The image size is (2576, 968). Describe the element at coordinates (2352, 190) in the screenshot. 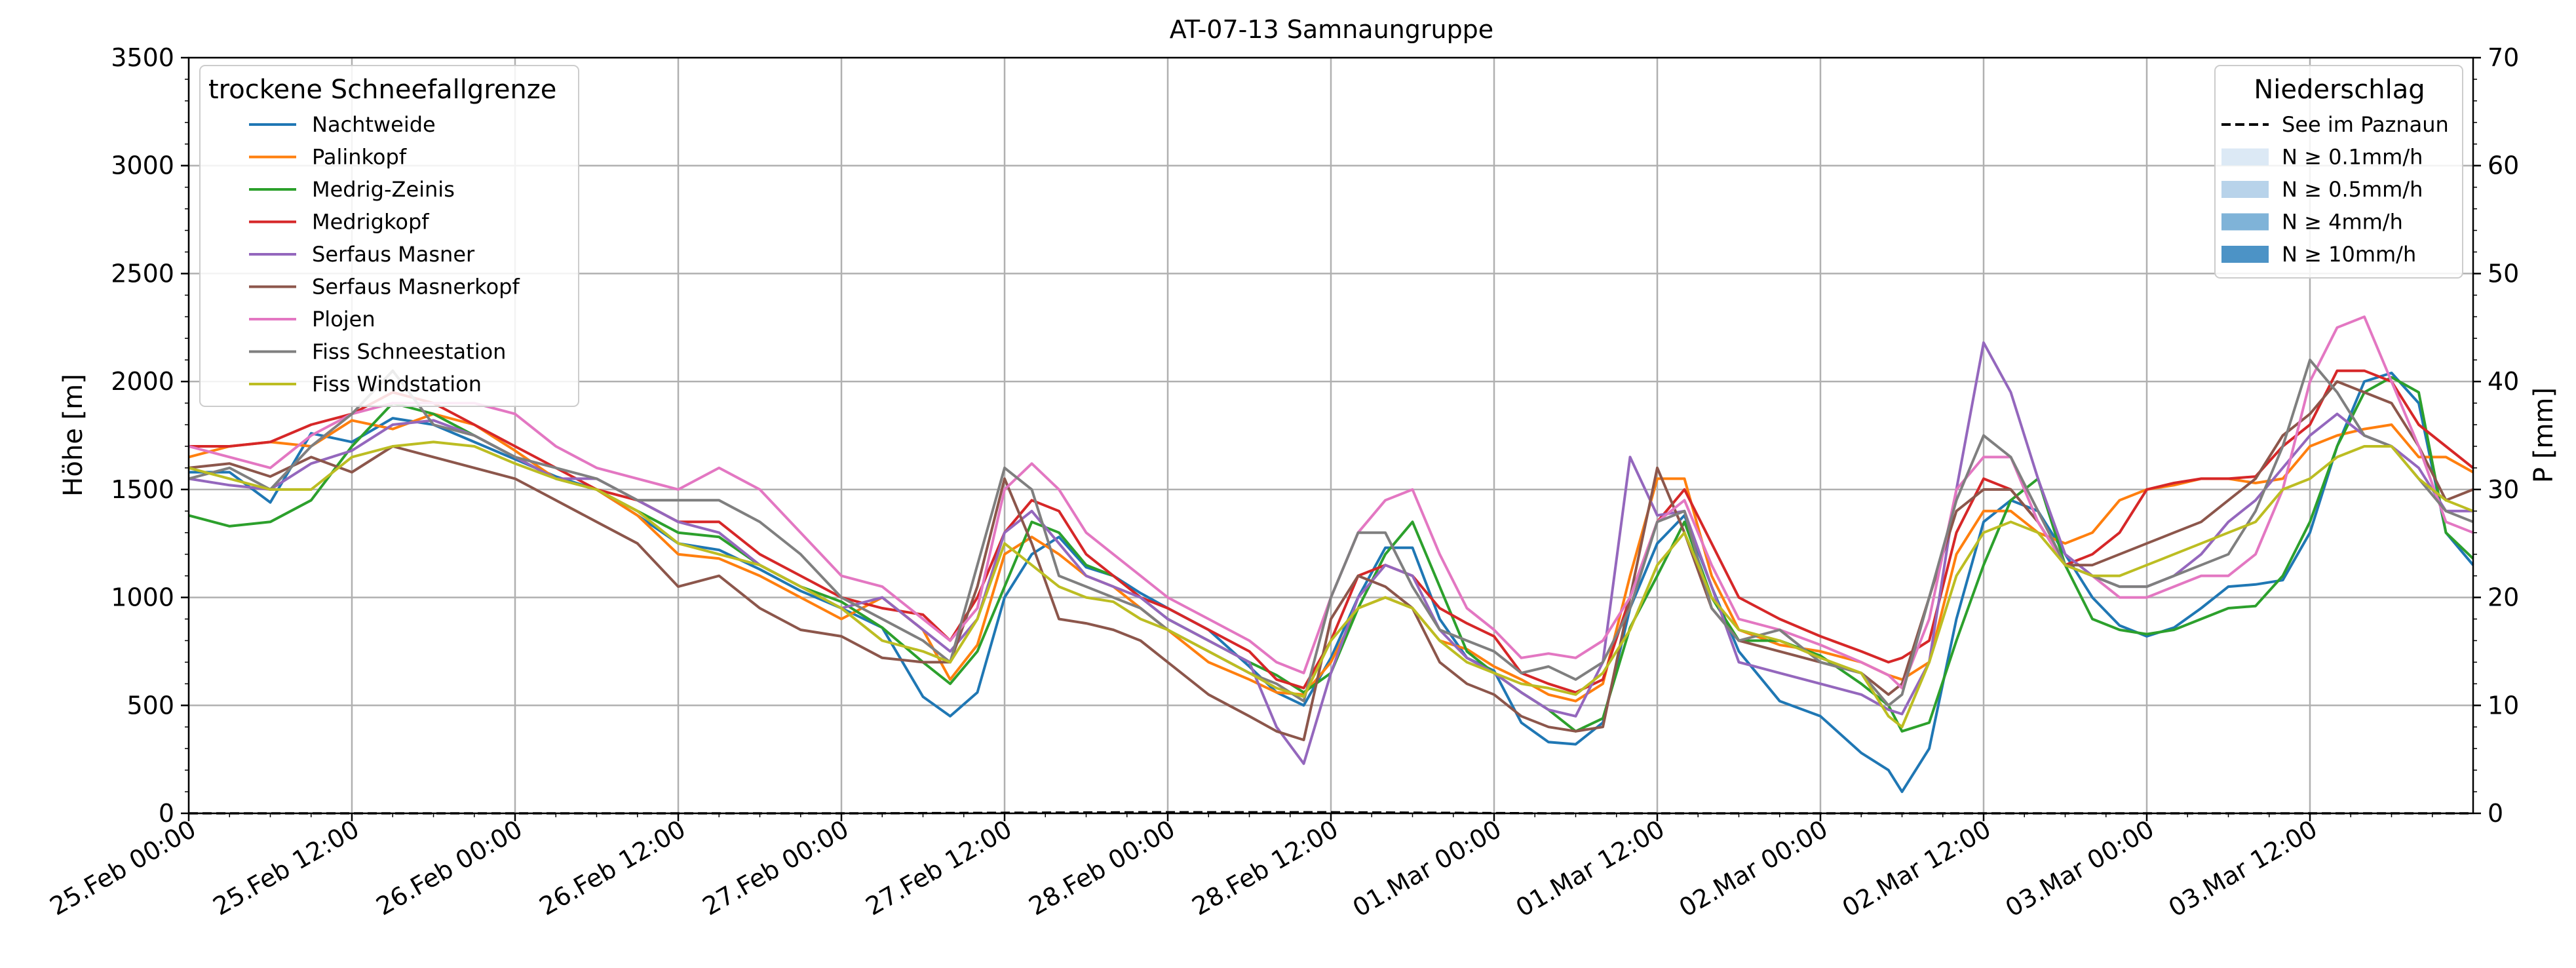

I see `legend-label: N ≥ 0.5mm/h` at that location.